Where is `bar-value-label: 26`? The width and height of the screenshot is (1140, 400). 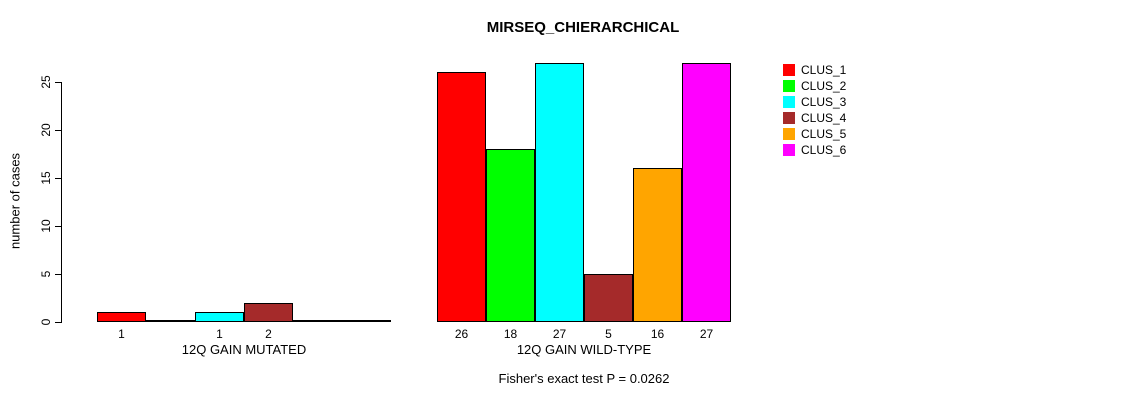 bar-value-label: 26 is located at coordinates (461, 334).